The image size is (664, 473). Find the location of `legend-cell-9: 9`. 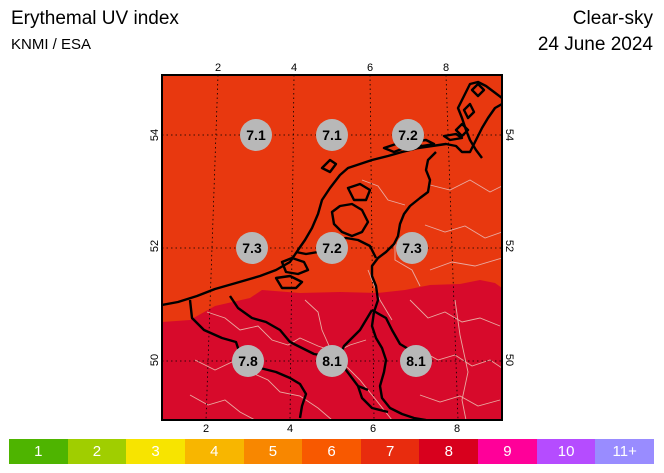

legend-cell-9: 9 is located at coordinates (507, 451).